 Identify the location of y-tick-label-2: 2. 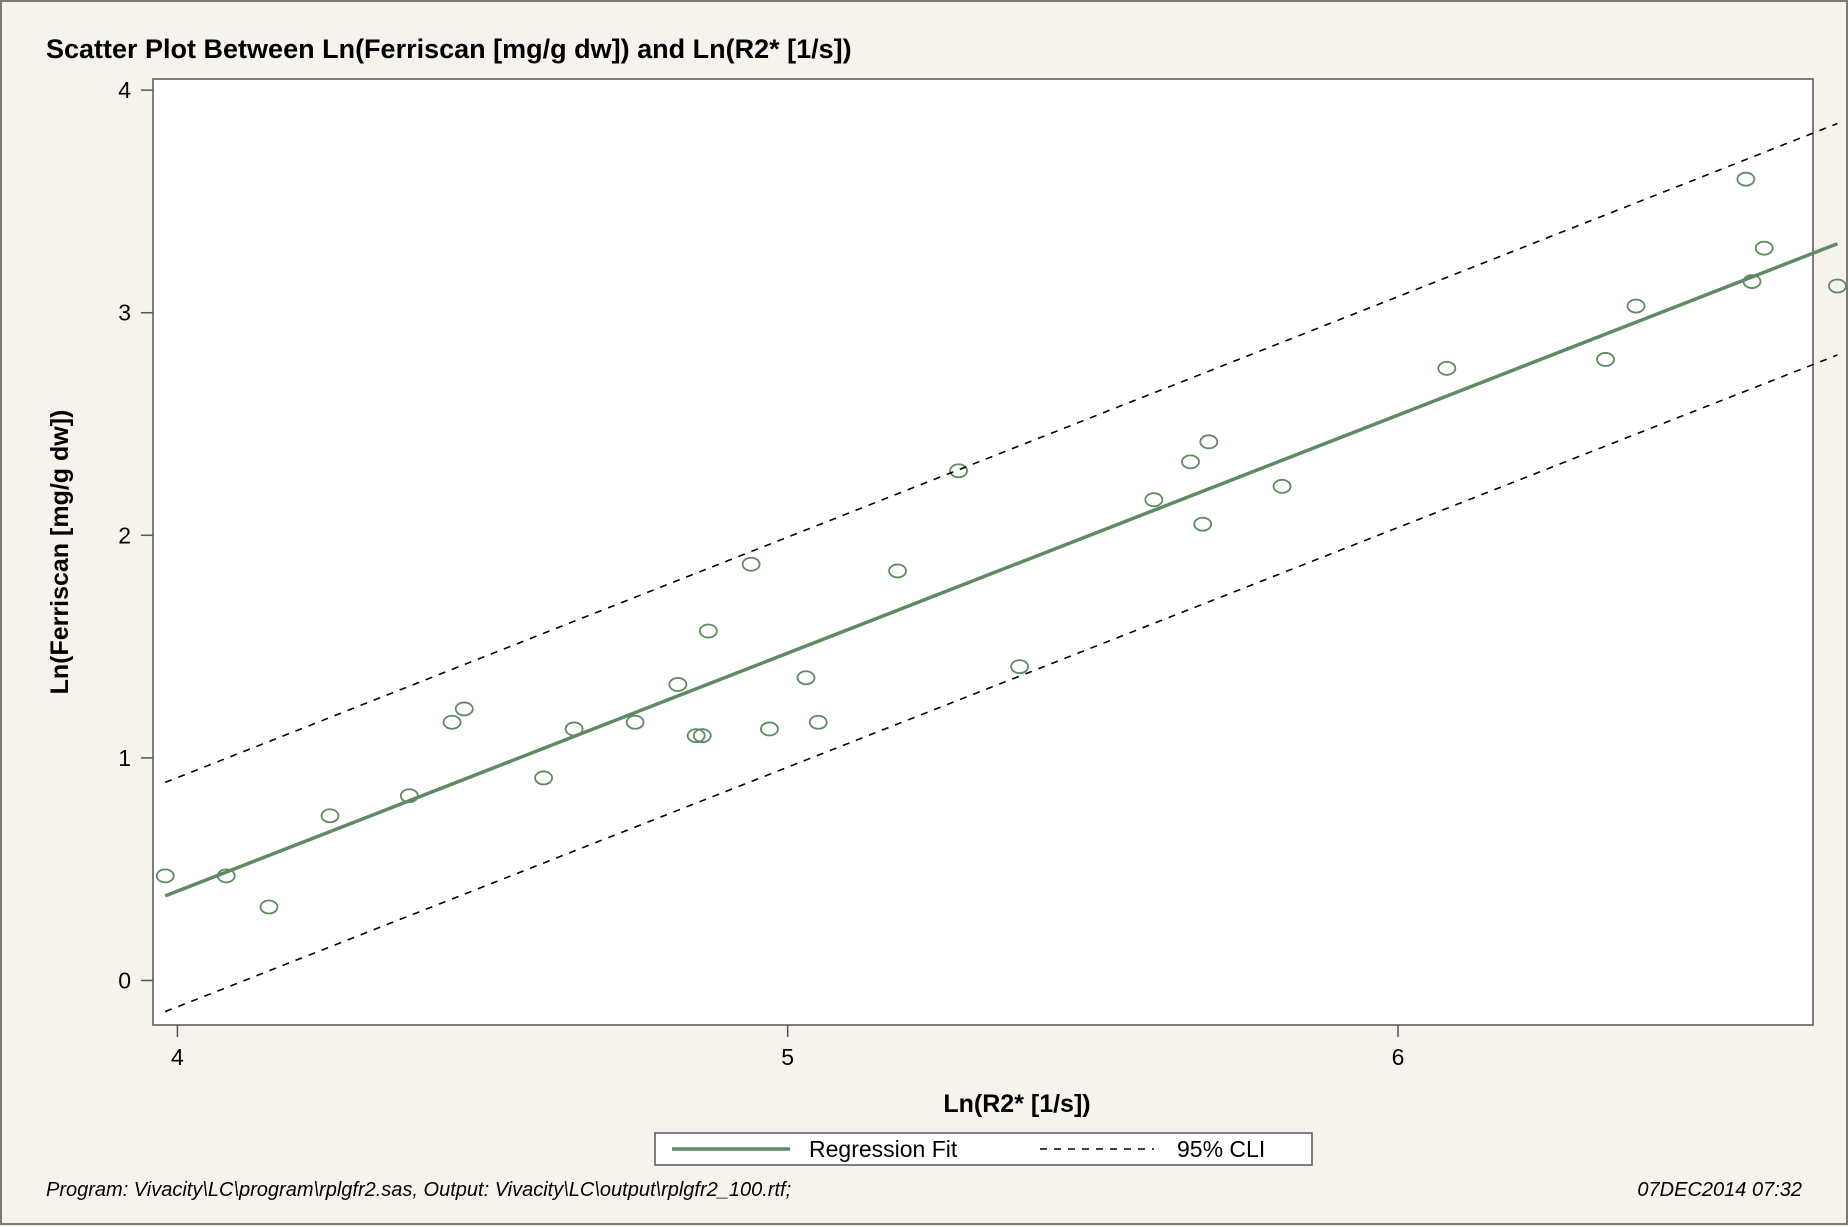
(124, 535).